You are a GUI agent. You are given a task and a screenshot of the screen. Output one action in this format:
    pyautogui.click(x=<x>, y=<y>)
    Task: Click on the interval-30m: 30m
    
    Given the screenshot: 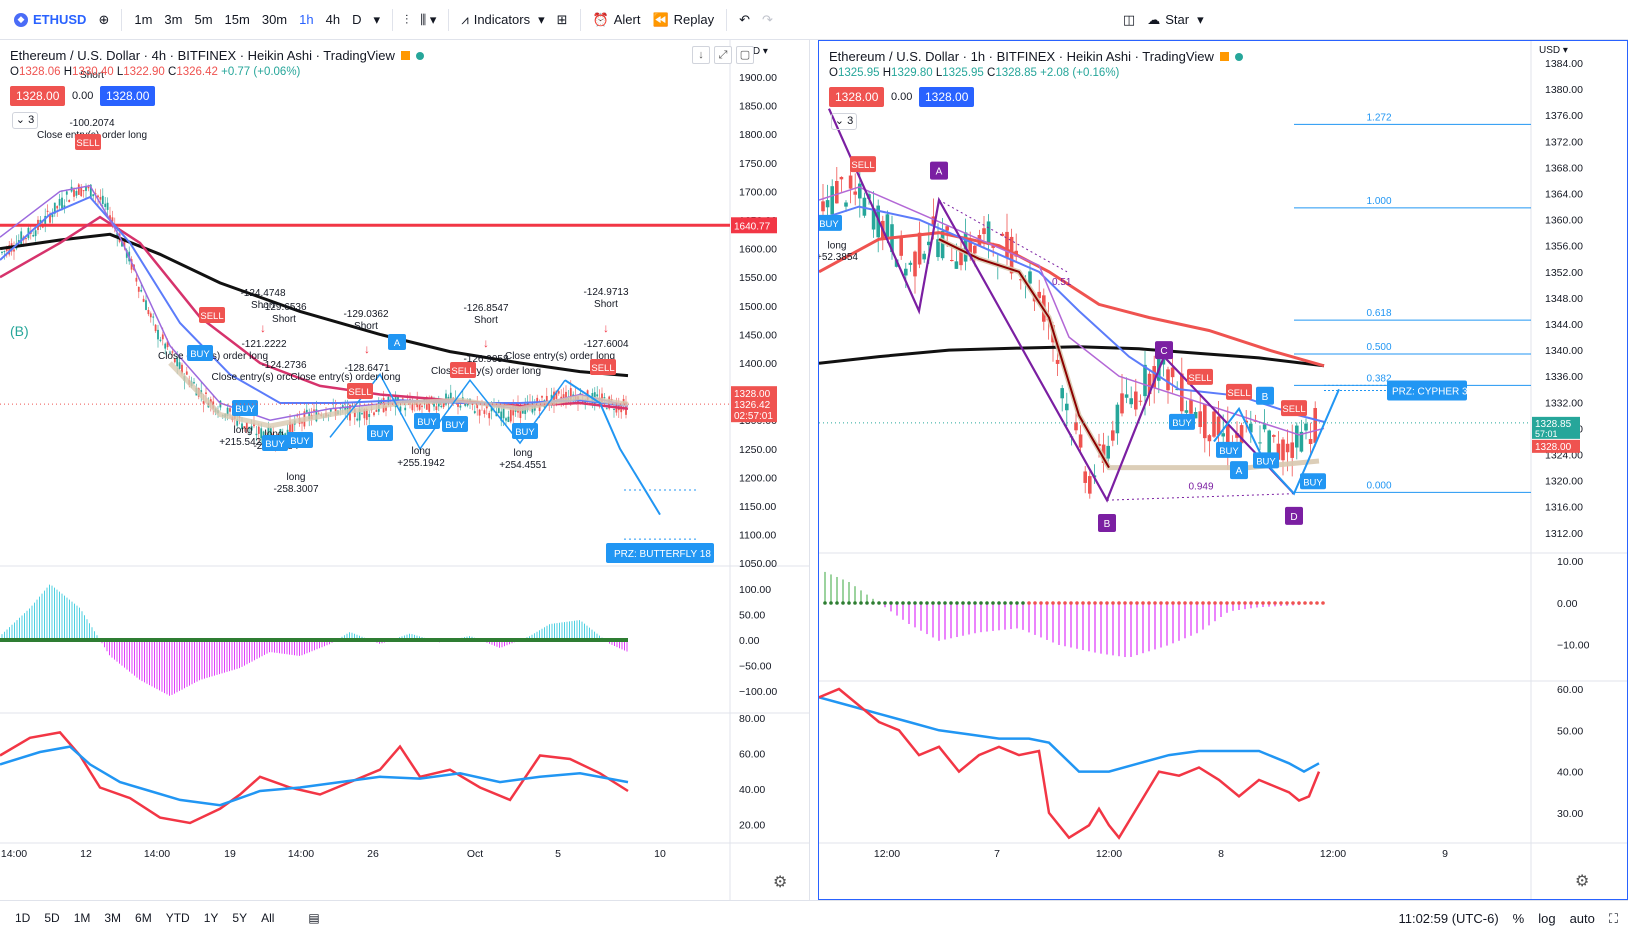 What is the action you would take?
    pyautogui.click(x=274, y=19)
    